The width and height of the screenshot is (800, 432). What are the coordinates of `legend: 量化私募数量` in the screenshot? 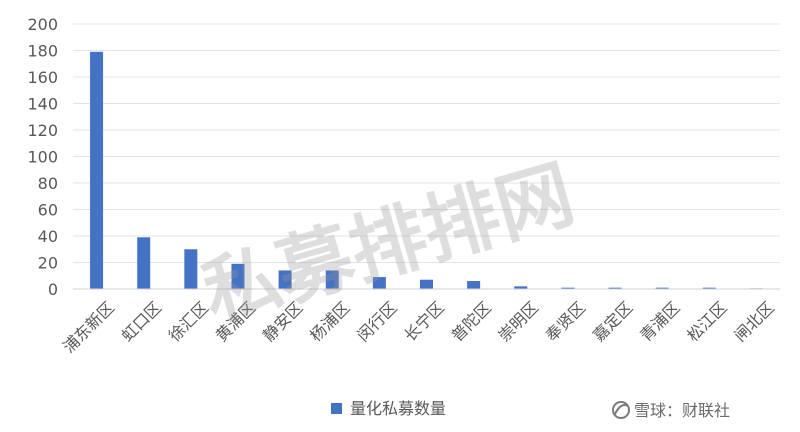 It's located at (388, 408).